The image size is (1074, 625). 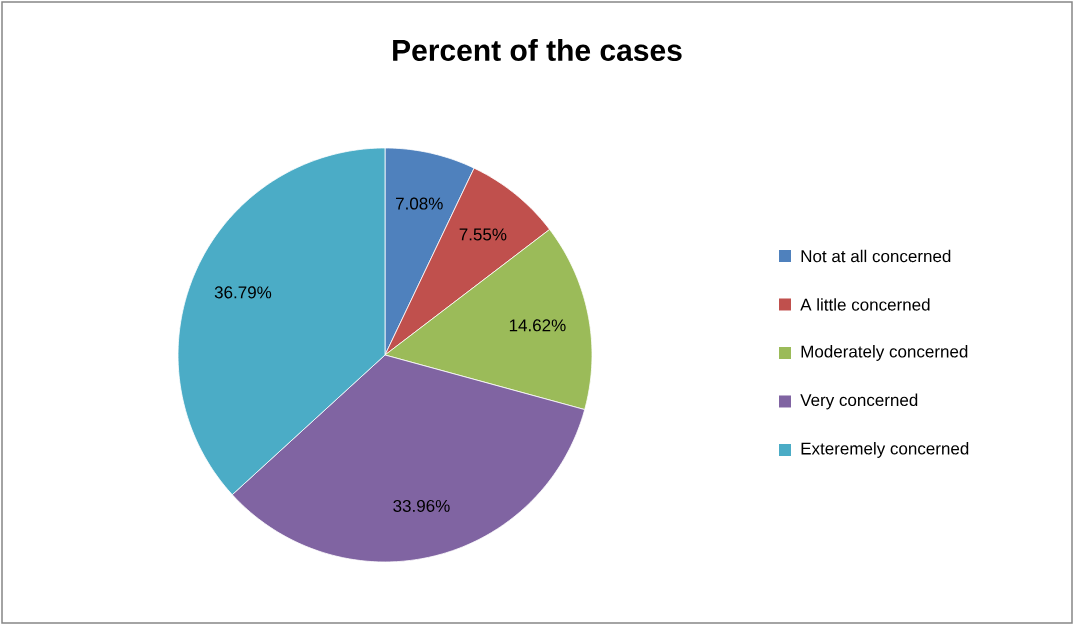 What do you see at coordinates (243, 292) in the screenshot?
I see `data-label: 36.79%` at bounding box center [243, 292].